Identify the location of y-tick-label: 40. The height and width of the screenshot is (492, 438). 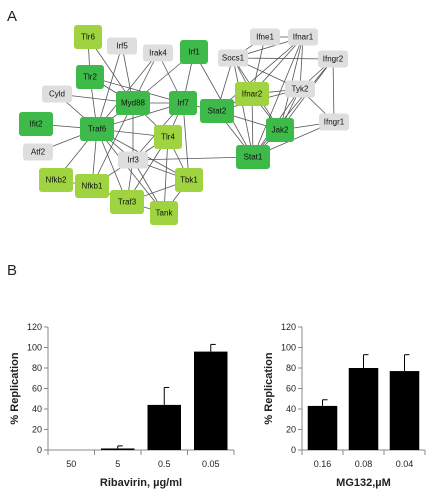
(291, 409).